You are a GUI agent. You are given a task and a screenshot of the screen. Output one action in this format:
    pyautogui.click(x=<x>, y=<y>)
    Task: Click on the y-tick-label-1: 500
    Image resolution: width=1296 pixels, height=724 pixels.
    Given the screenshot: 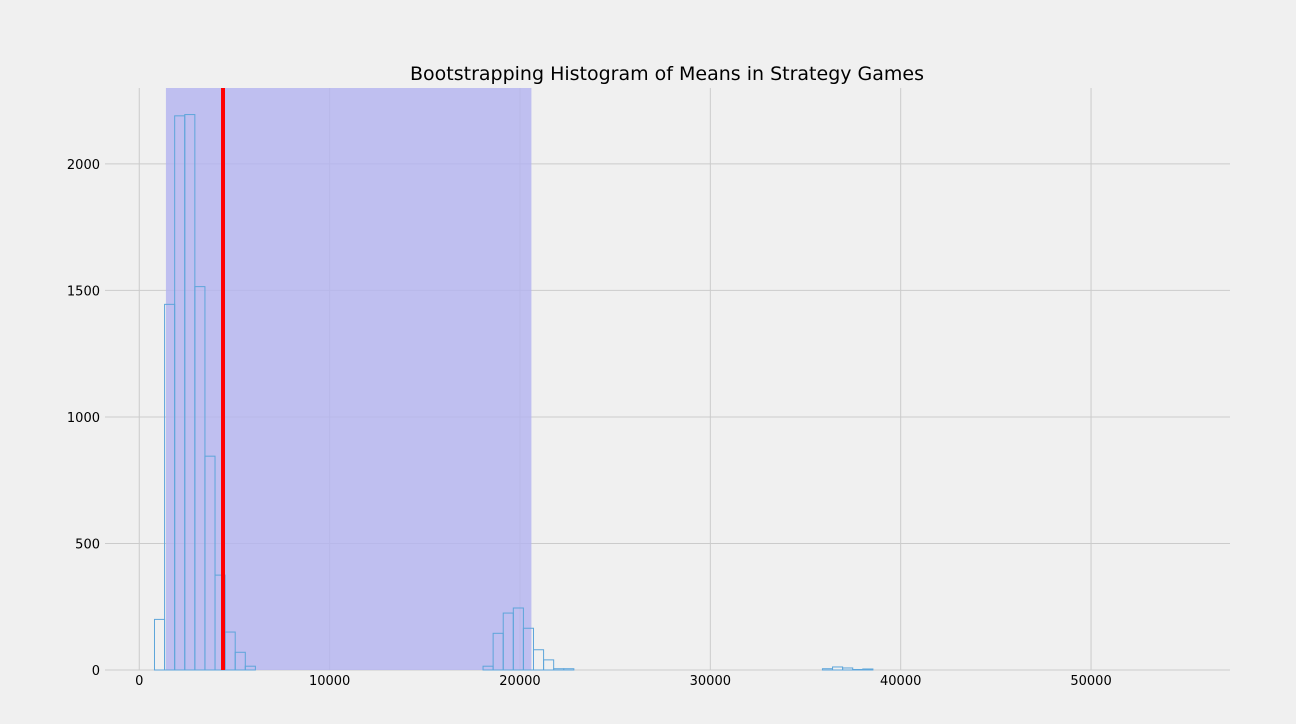 What is the action you would take?
    pyautogui.click(x=87, y=544)
    